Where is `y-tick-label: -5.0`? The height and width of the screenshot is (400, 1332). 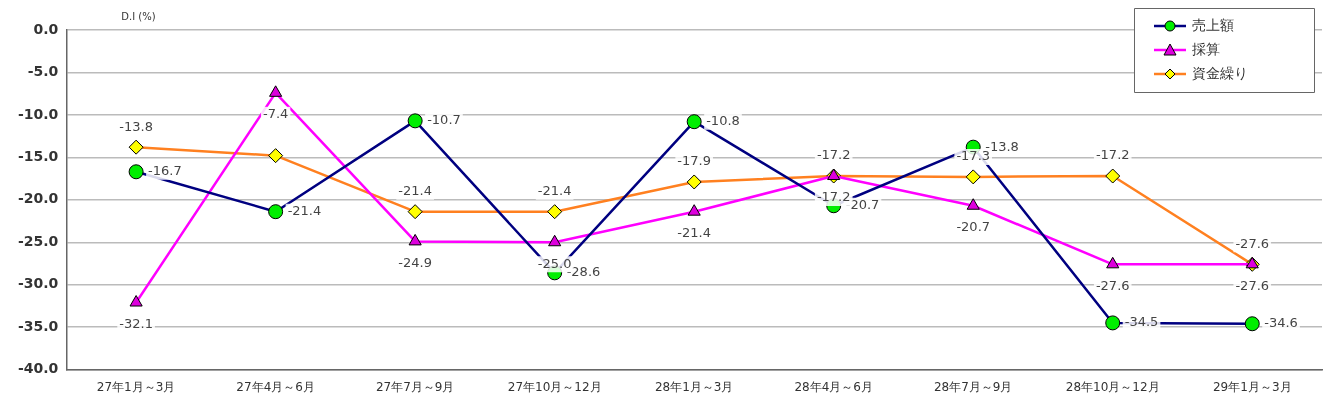 y-tick-label: -5.0 is located at coordinates (43, 71).